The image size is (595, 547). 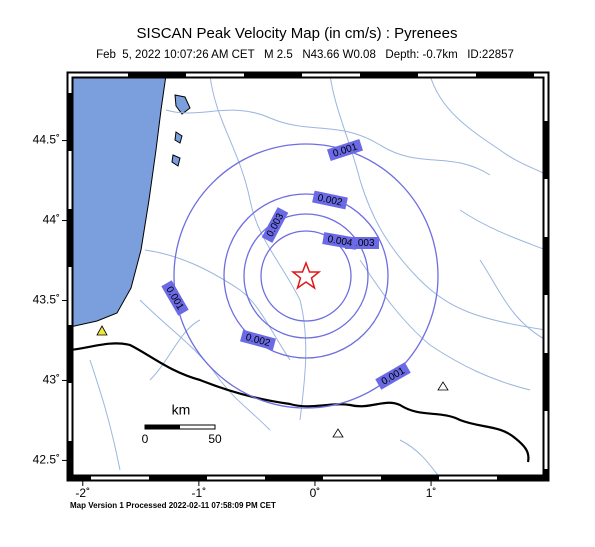 What do you see at coordinates (361, 243) in the screenshot?
I see `contour-label-text: 0.003` at bounding box center [361, 243].